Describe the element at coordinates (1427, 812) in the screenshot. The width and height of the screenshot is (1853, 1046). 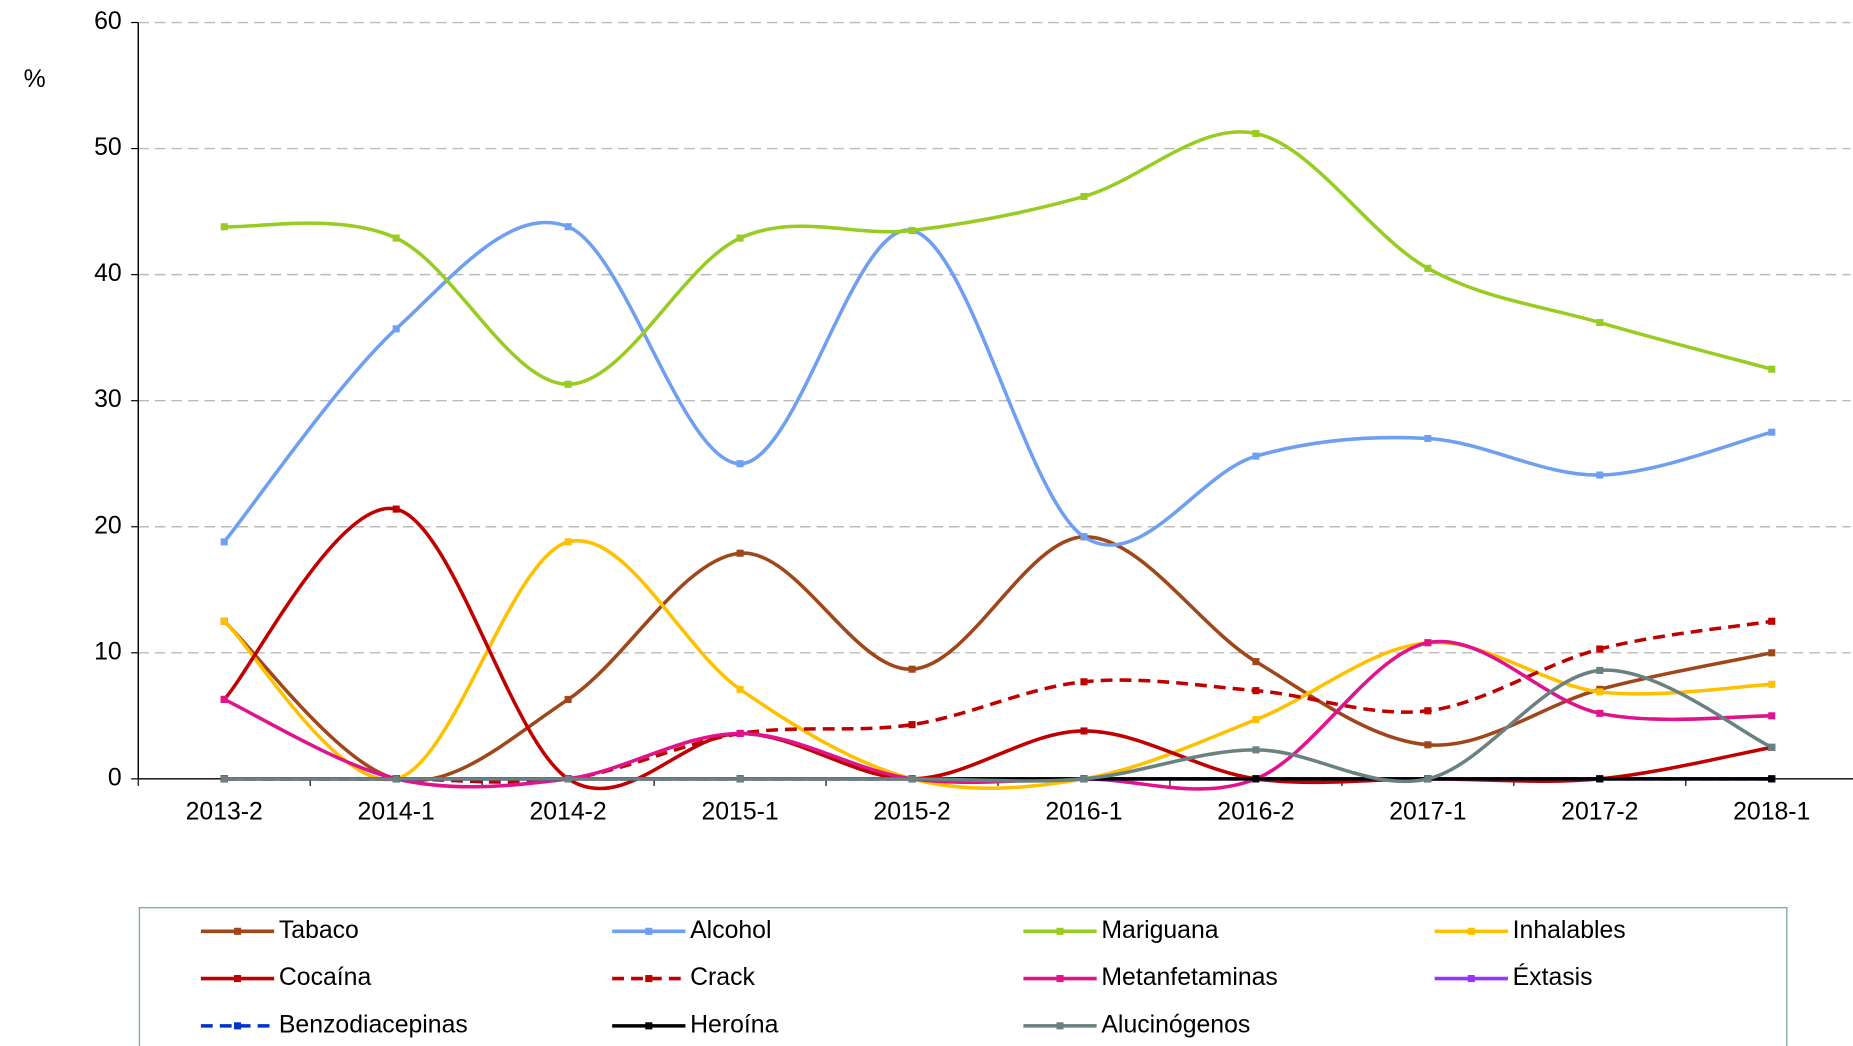
I see `x-tick-label: 2017-1` at that location.